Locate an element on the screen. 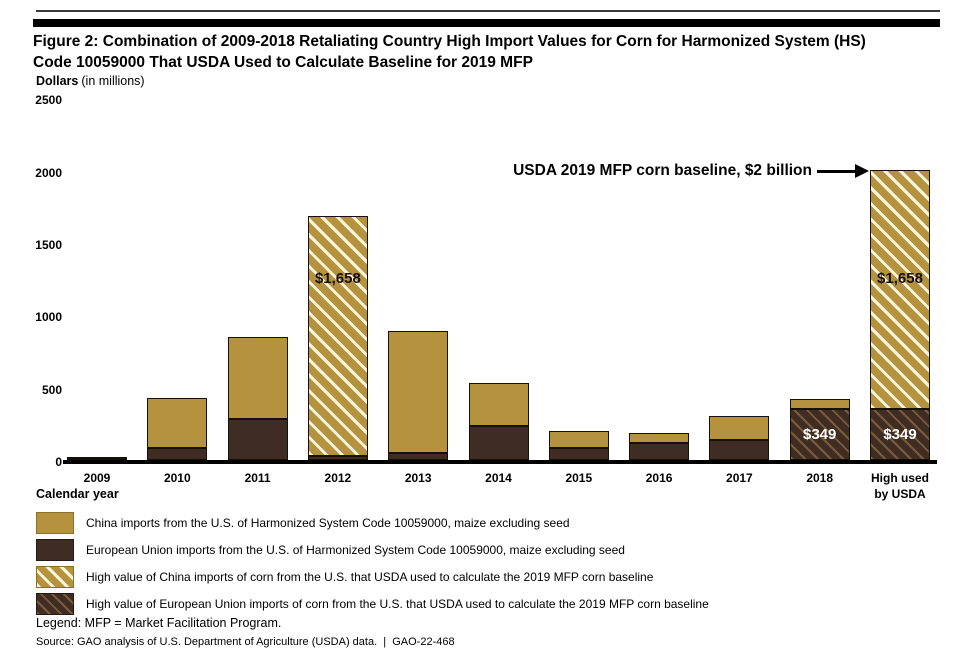  bar-high-used-by-usda-china-segment is located at coordinates (900, 289).